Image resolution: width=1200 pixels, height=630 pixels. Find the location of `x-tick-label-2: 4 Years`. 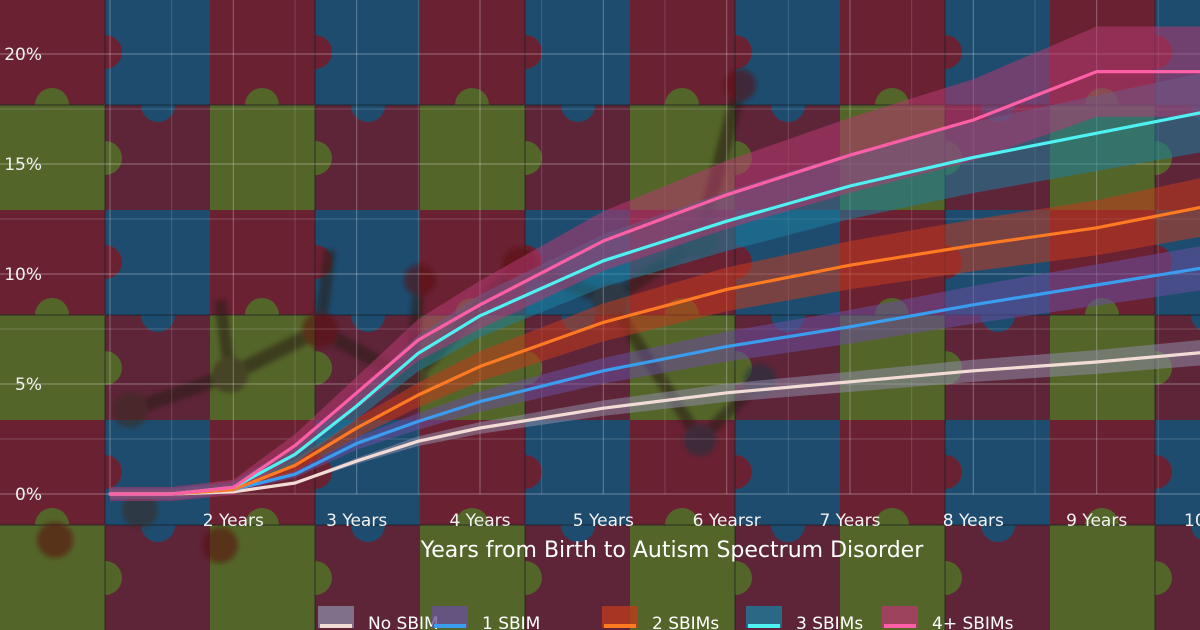

x-tick-label-2: 4 Years is located at coordinates (479, 521).